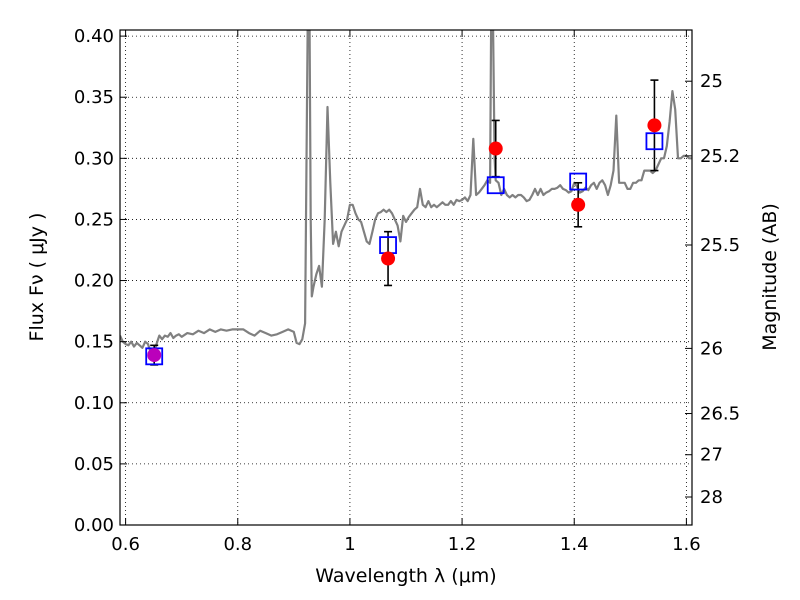 The width and height of the screenshot is (800, 600). I want to click on y-tick-label: 0.20, so click(94, 281).